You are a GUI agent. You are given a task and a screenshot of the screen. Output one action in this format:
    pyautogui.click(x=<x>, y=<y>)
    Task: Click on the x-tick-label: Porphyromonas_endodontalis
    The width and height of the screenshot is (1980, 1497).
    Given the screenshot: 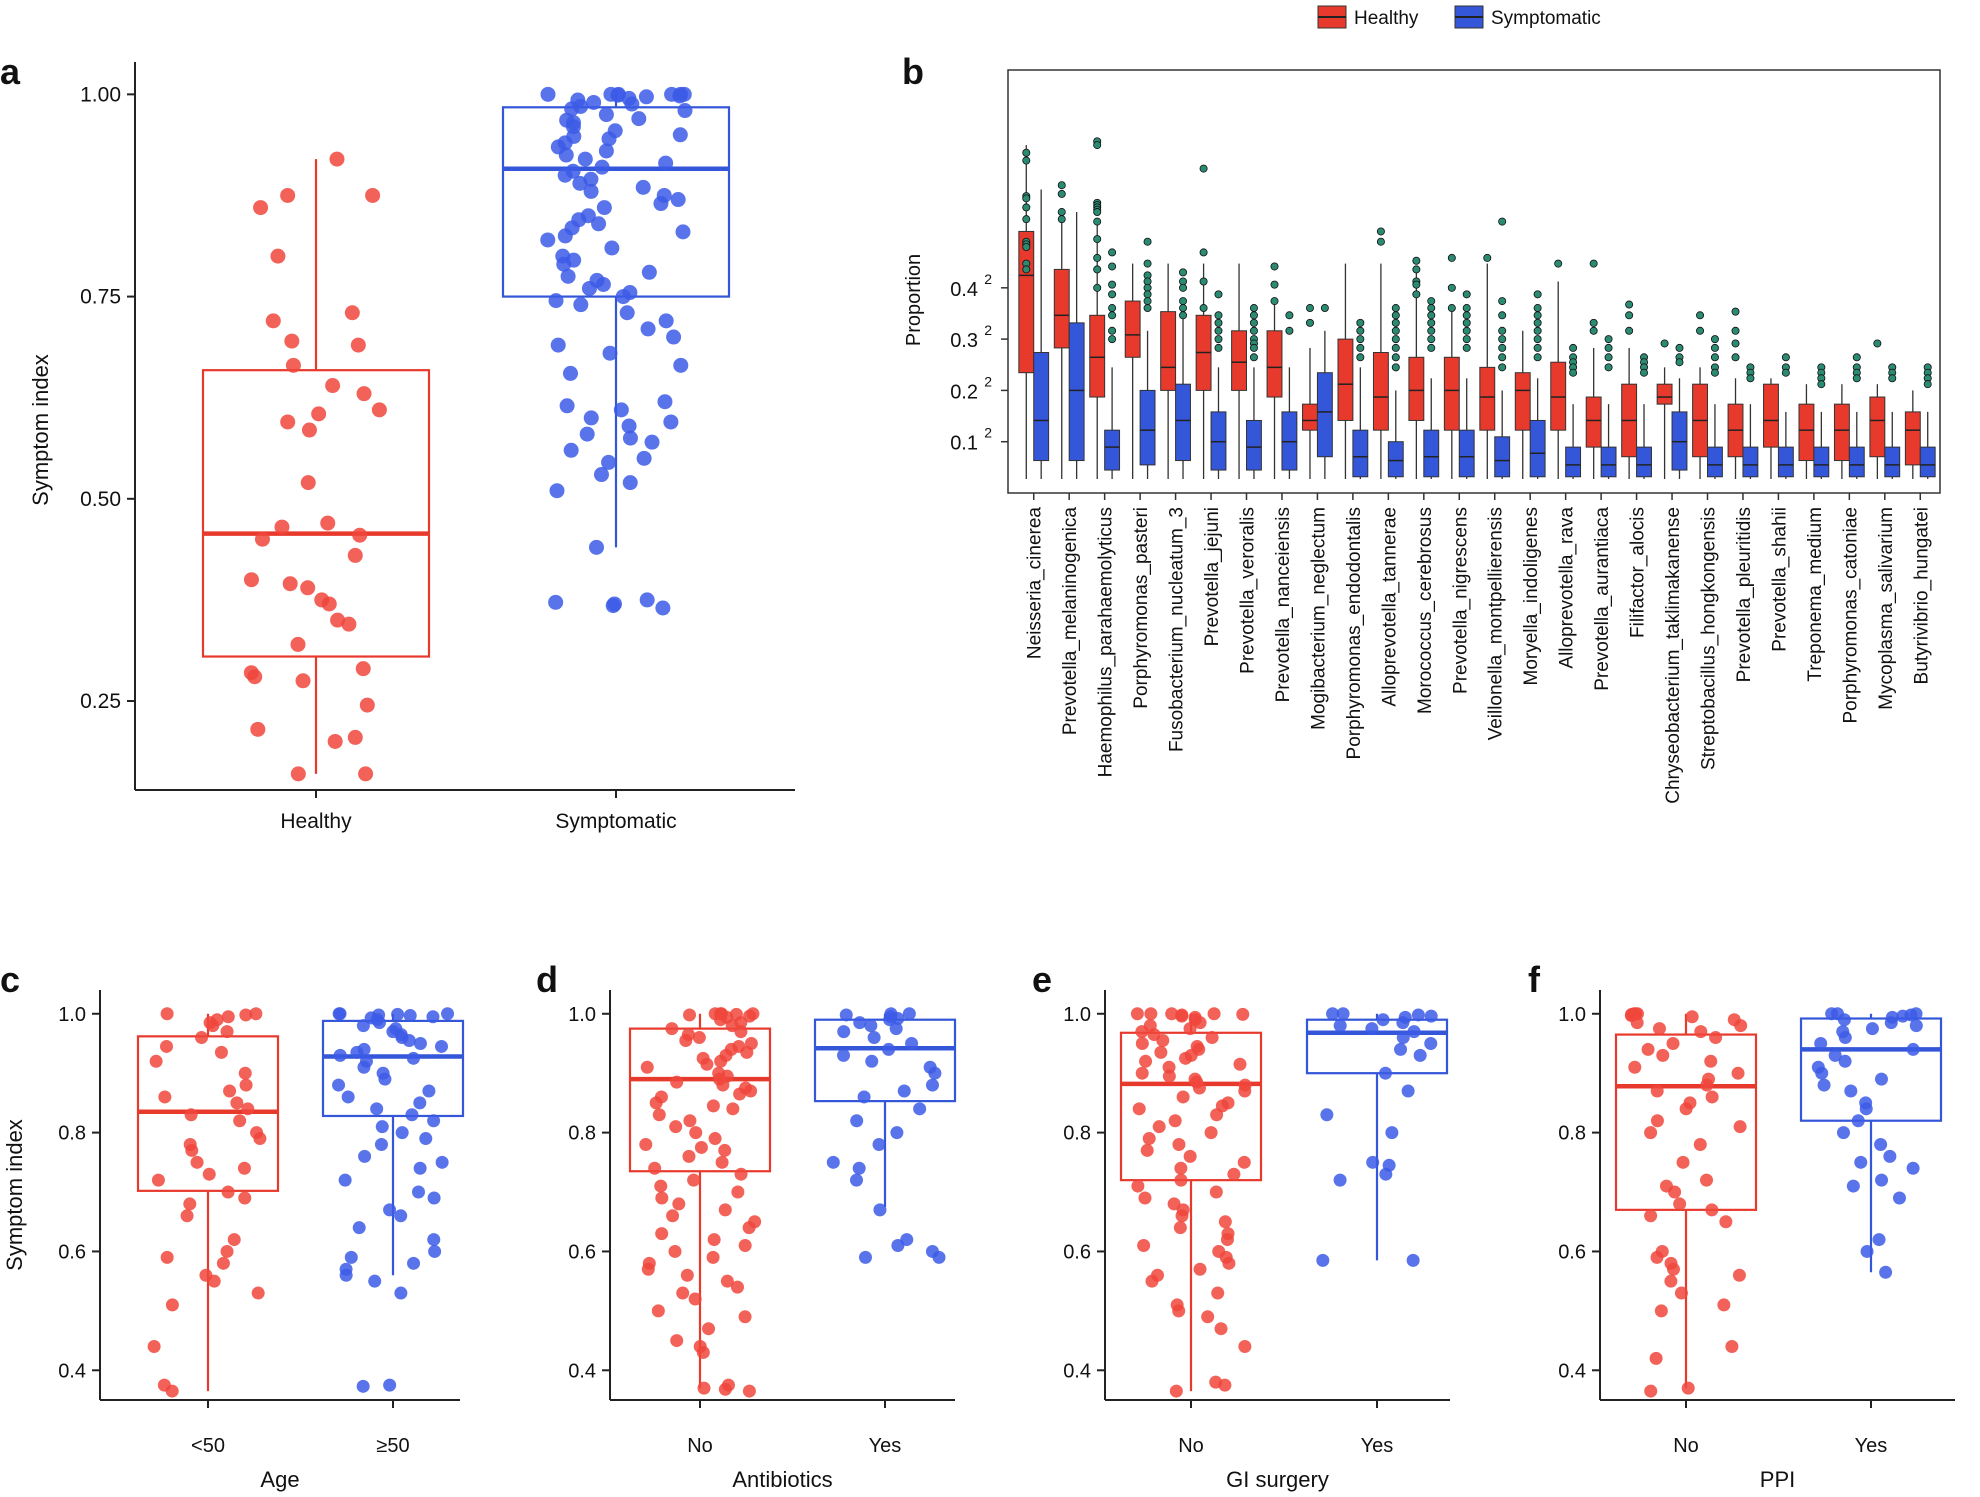 What is the action you would take?
    pyautogui.click(x=1354, y=633)
    